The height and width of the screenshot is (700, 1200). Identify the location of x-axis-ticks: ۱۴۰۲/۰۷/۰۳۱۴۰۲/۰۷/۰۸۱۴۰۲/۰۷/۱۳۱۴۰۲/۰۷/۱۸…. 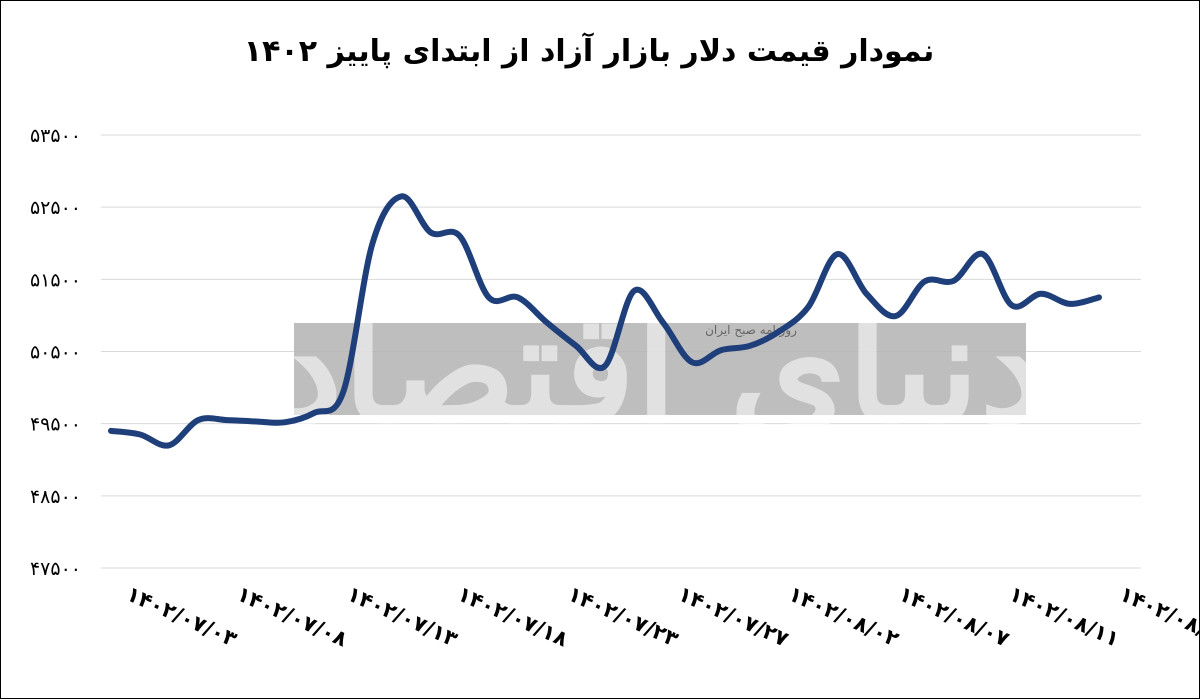
(661, 617).